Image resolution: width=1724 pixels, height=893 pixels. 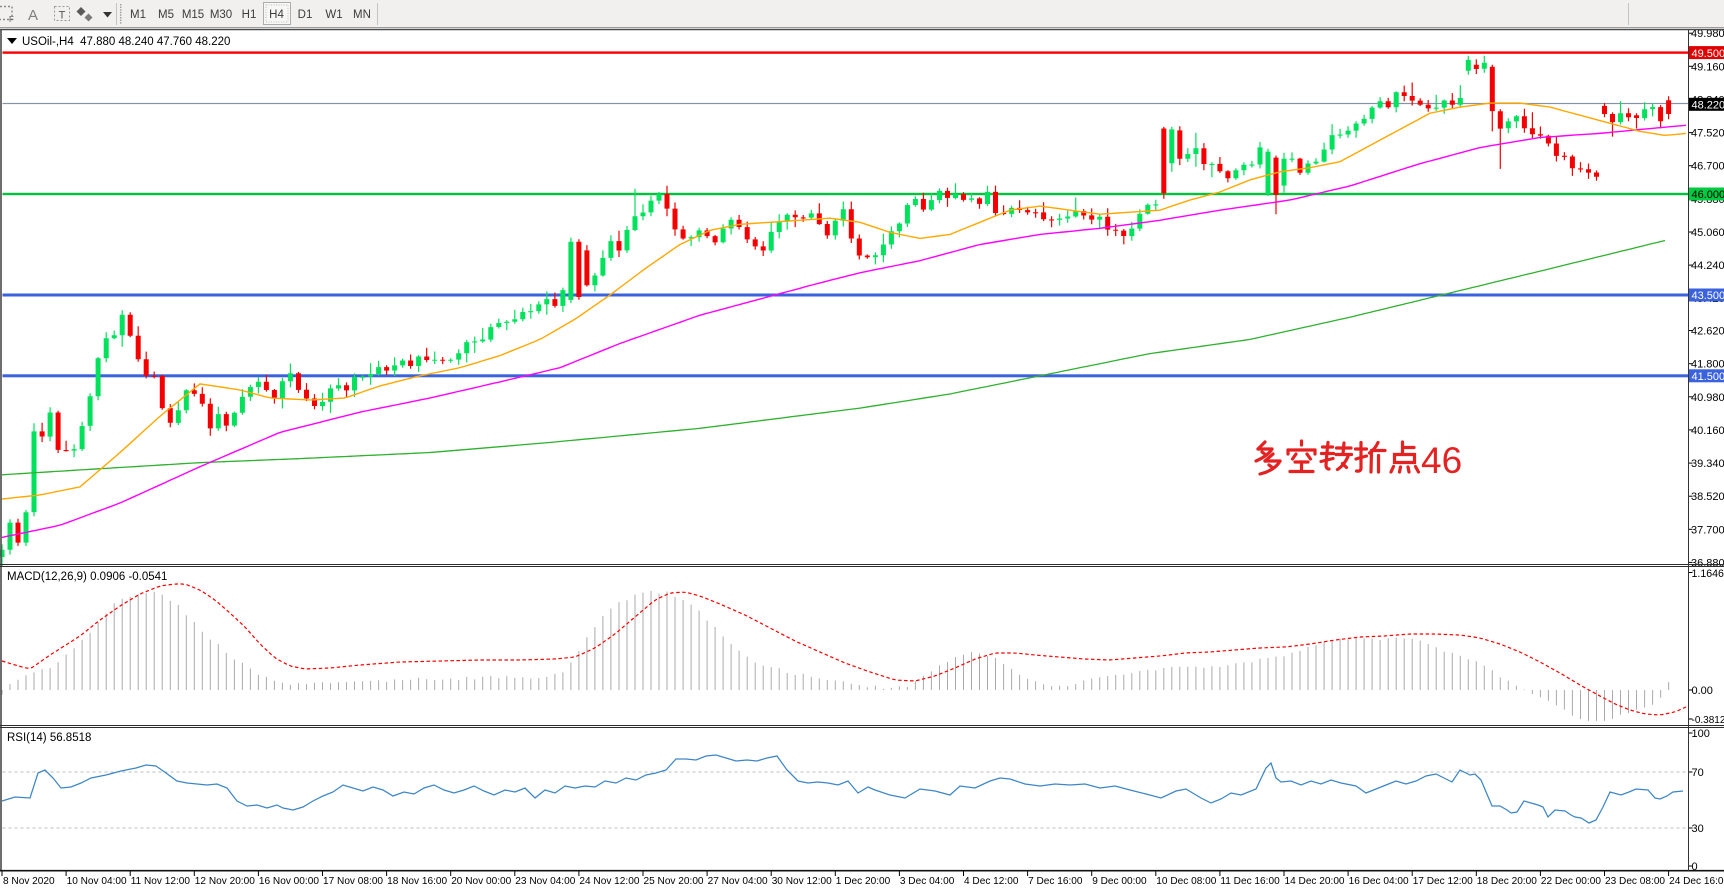 I want to click on svg-text: 0, so click(x=1695, y=867).